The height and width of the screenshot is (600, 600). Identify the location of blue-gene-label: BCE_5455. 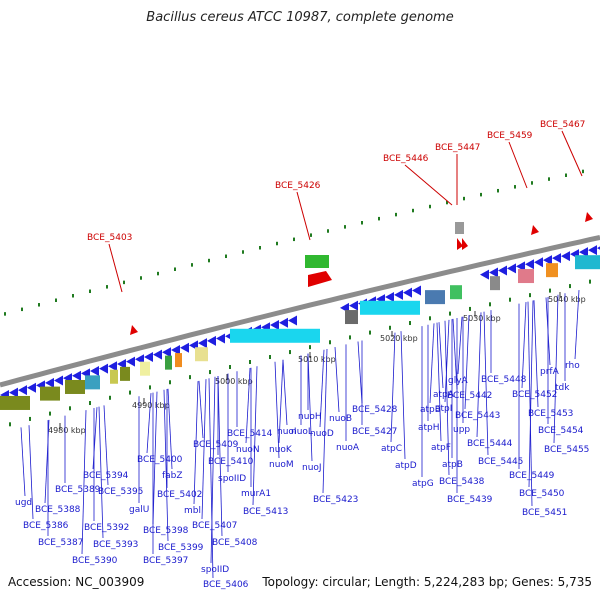
(566, 450).